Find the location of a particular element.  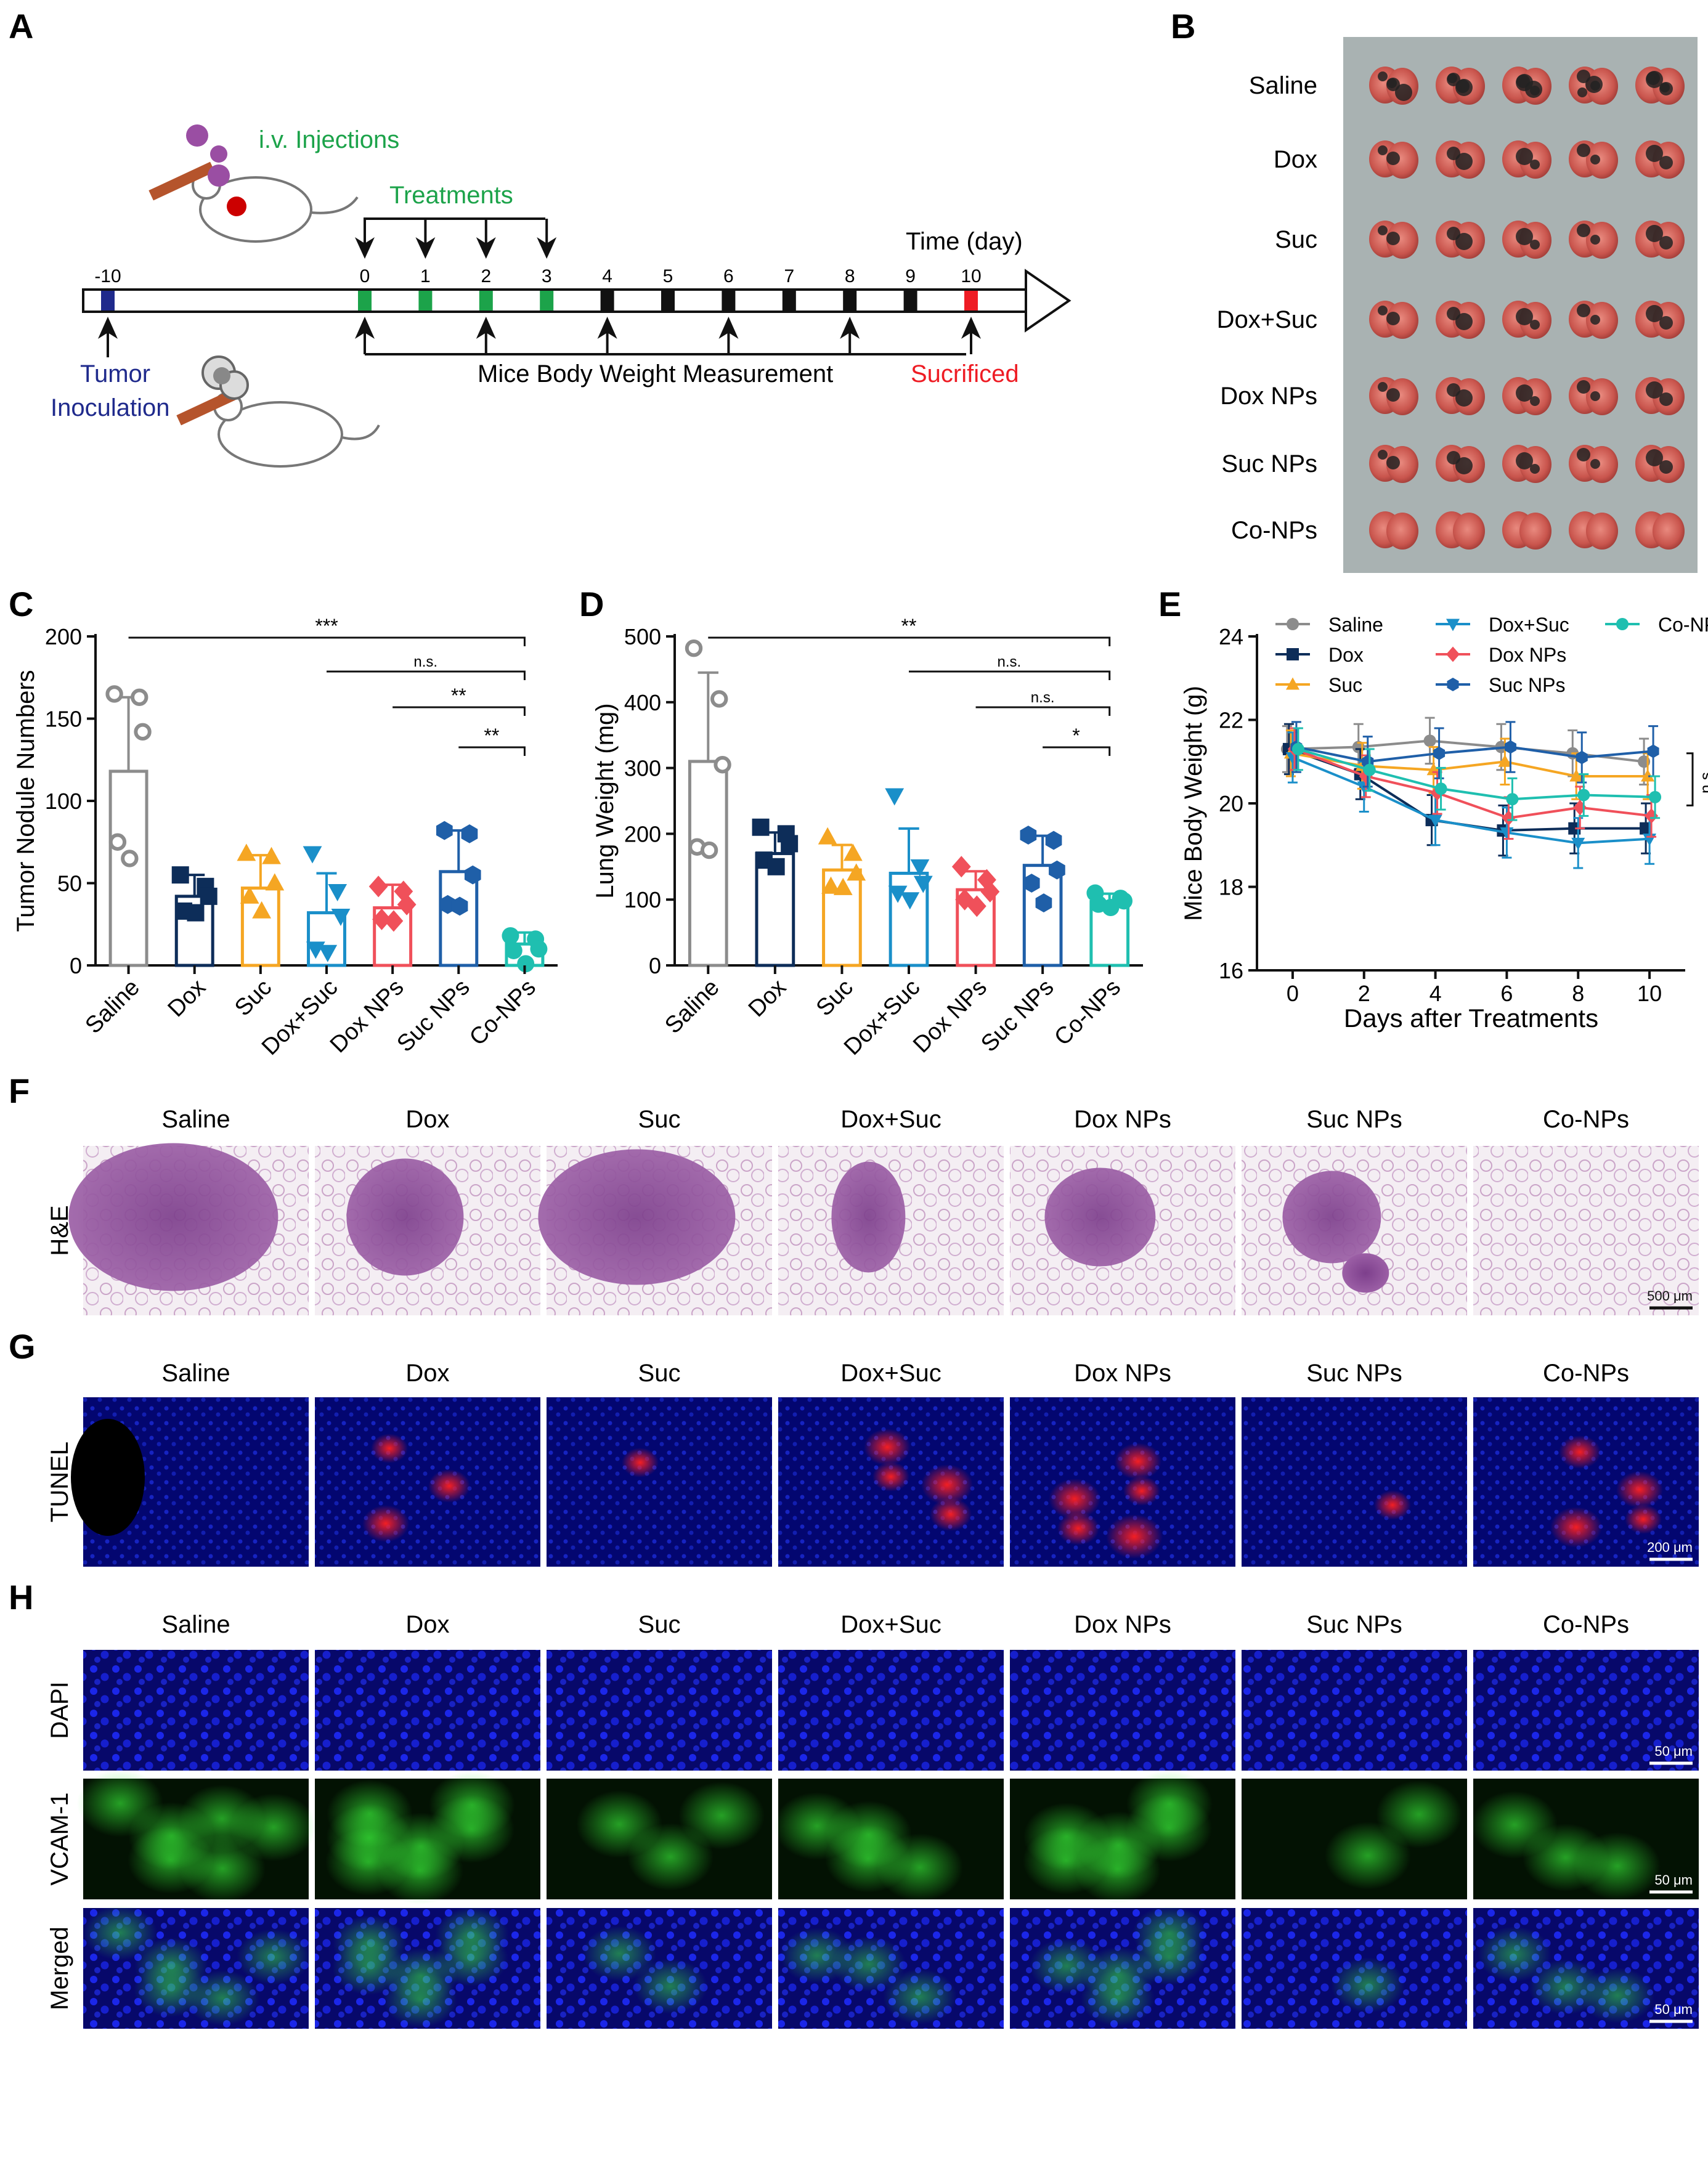

ns-annotation: n.s. is located at coordinates (1702, 781).